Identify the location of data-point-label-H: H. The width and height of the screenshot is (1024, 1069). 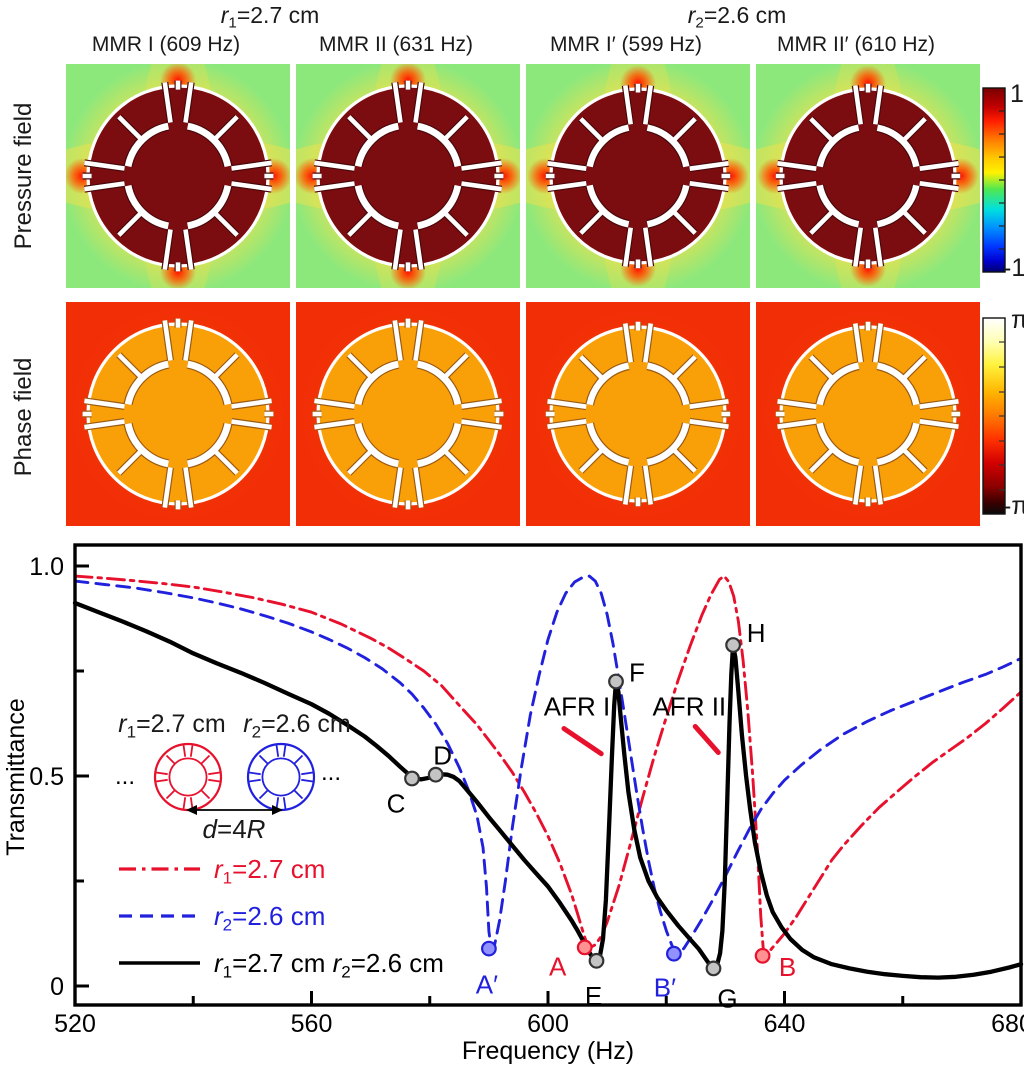
(756, 633).